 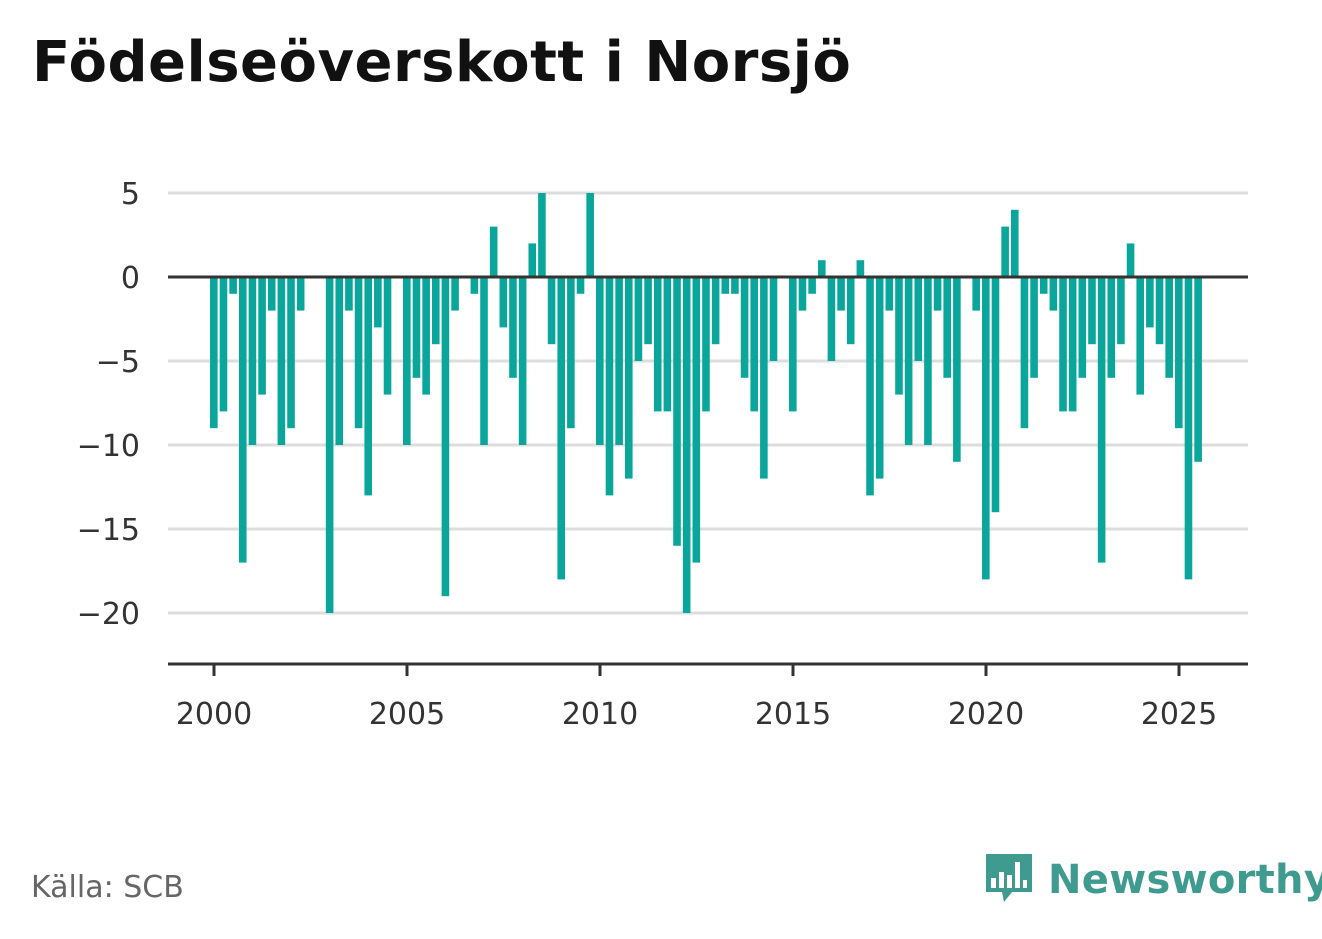 What do you see at coordinates (130, 278) in the screenshot?
I see `y-tick-label: 0` at bounding box center [130, 278].